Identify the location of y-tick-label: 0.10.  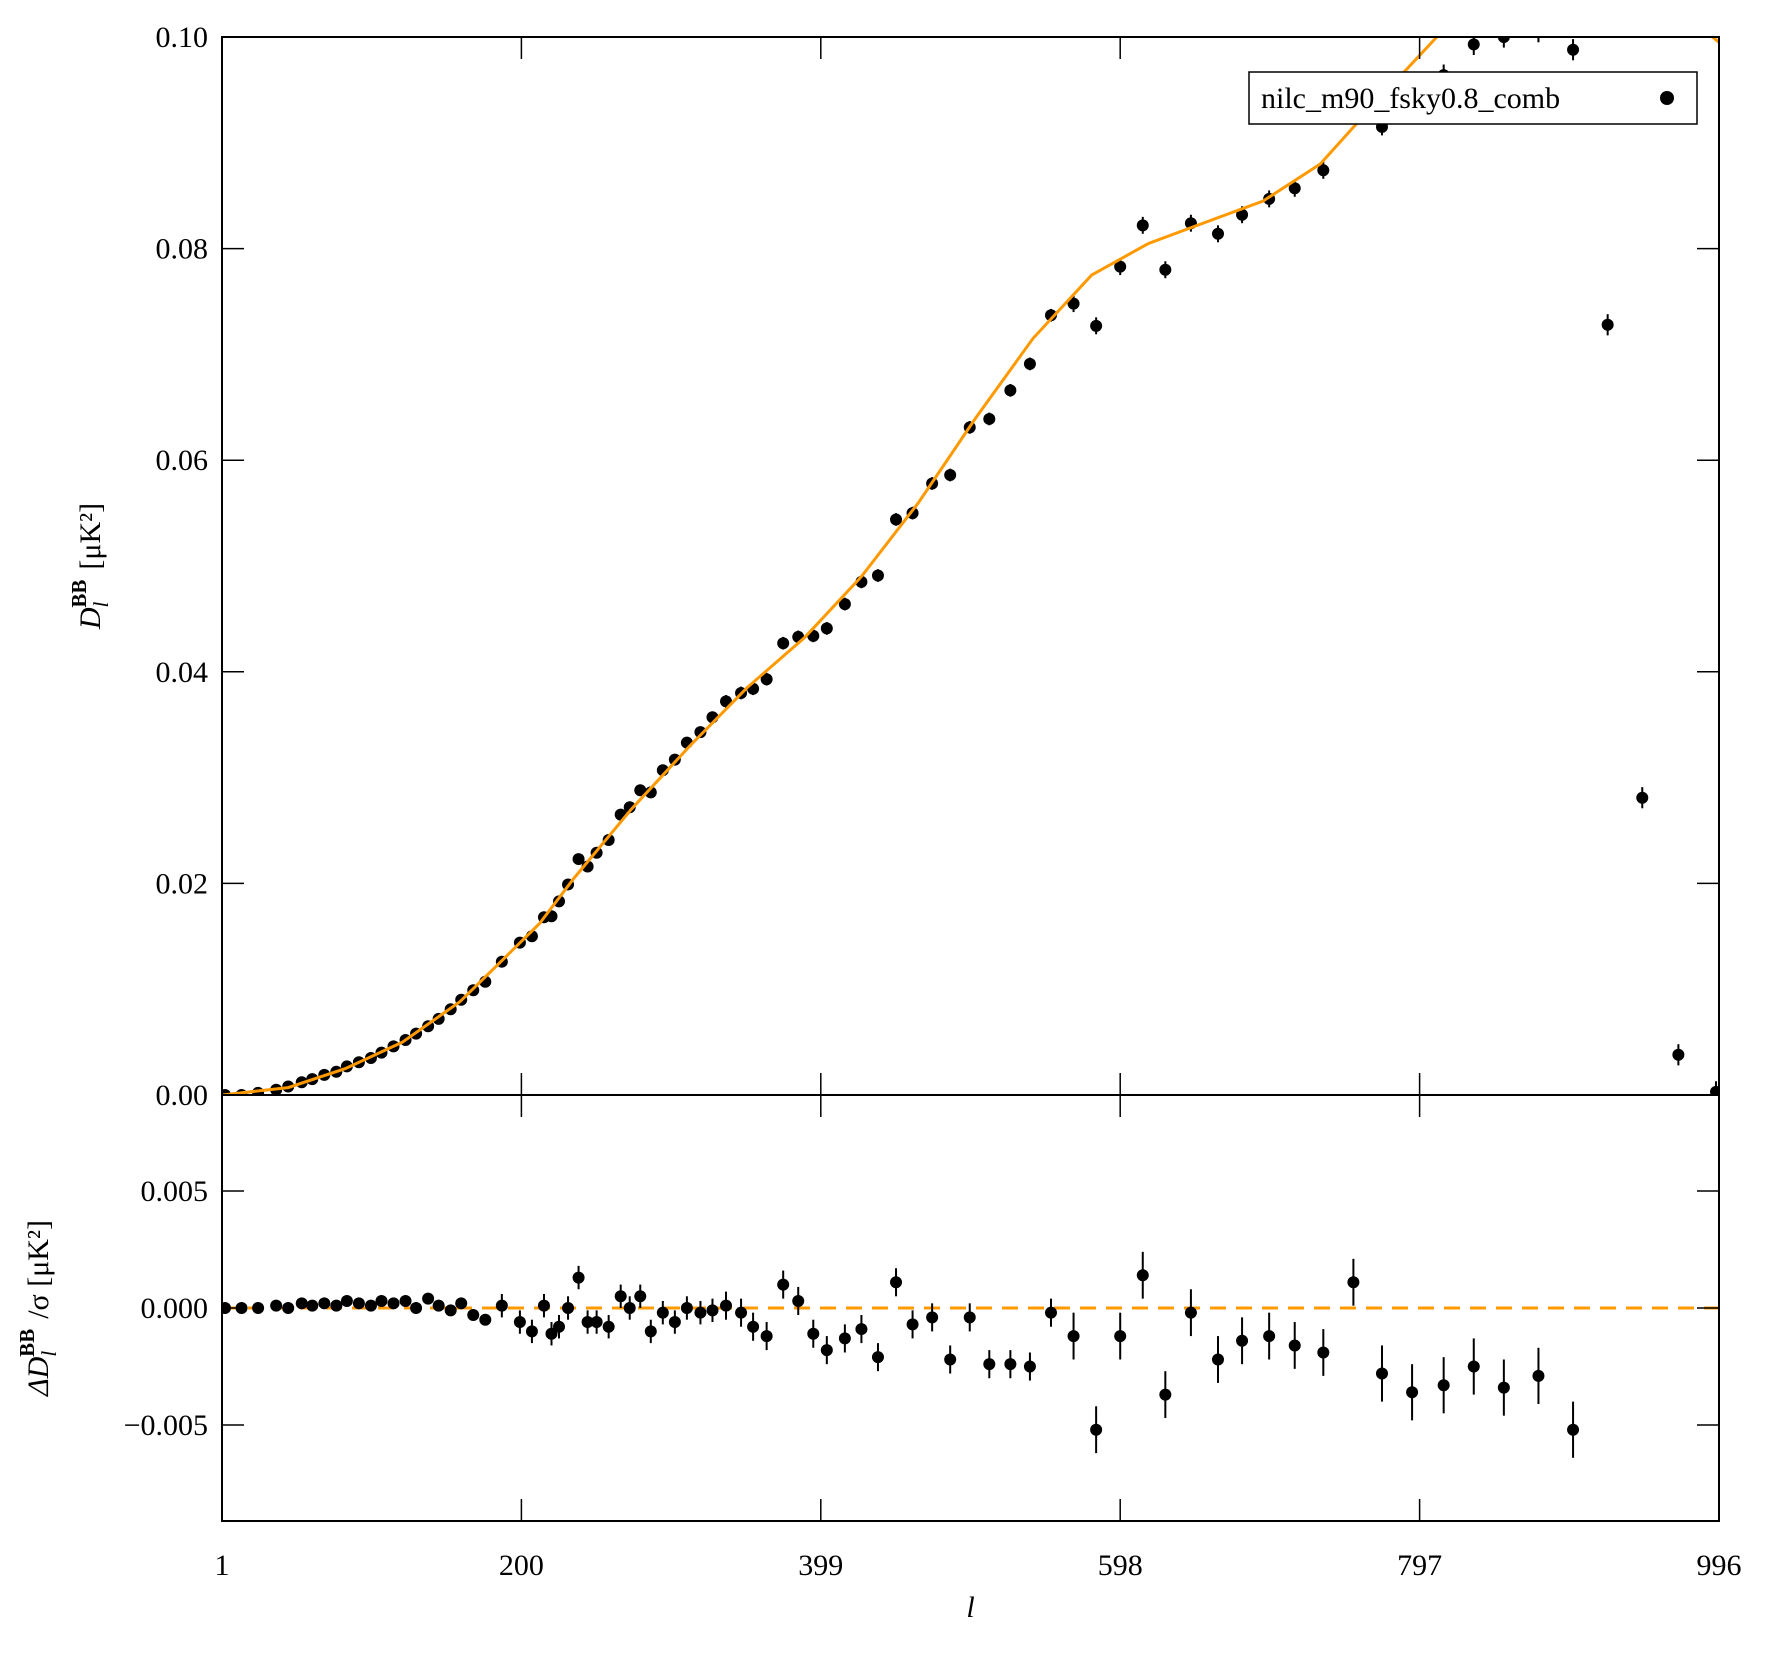
(182, 37).